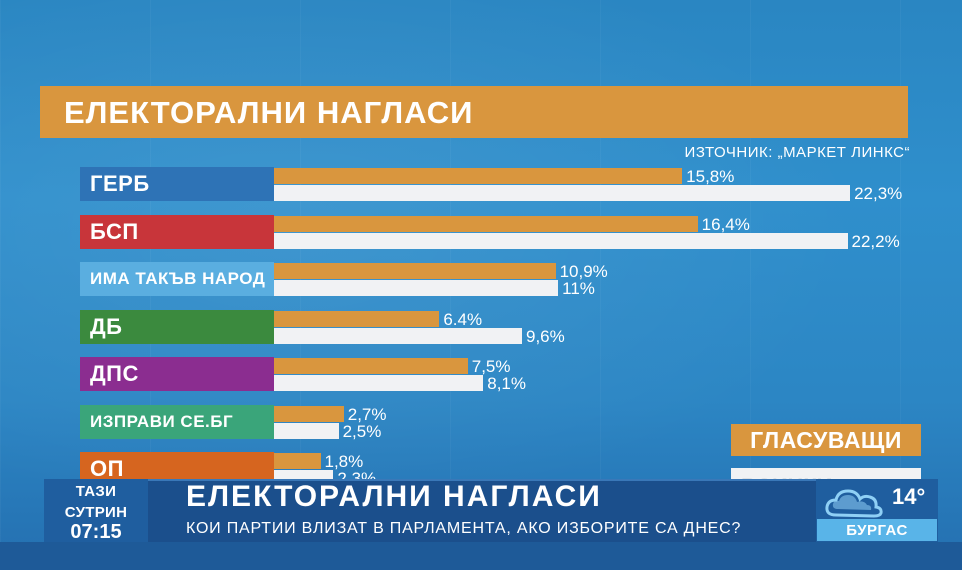 This screenshot has width=962, height=570. What do you see at coordinates (177, 421) in the screenshot?
I see `party-label: ИЗПРАВИ СЕ.БГ` at bounding box center [177, 421].